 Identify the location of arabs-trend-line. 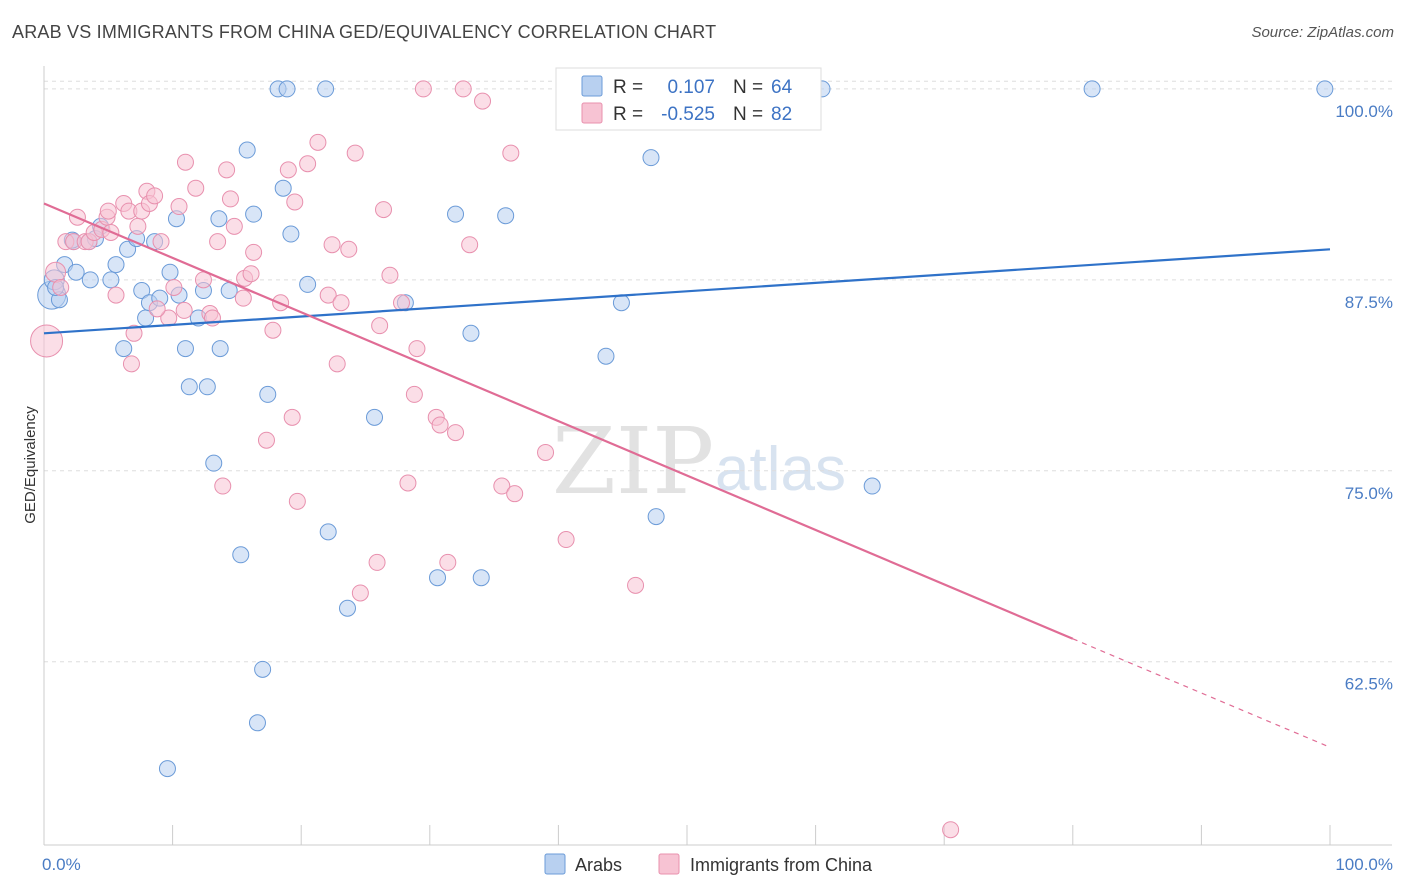
(687, 291).